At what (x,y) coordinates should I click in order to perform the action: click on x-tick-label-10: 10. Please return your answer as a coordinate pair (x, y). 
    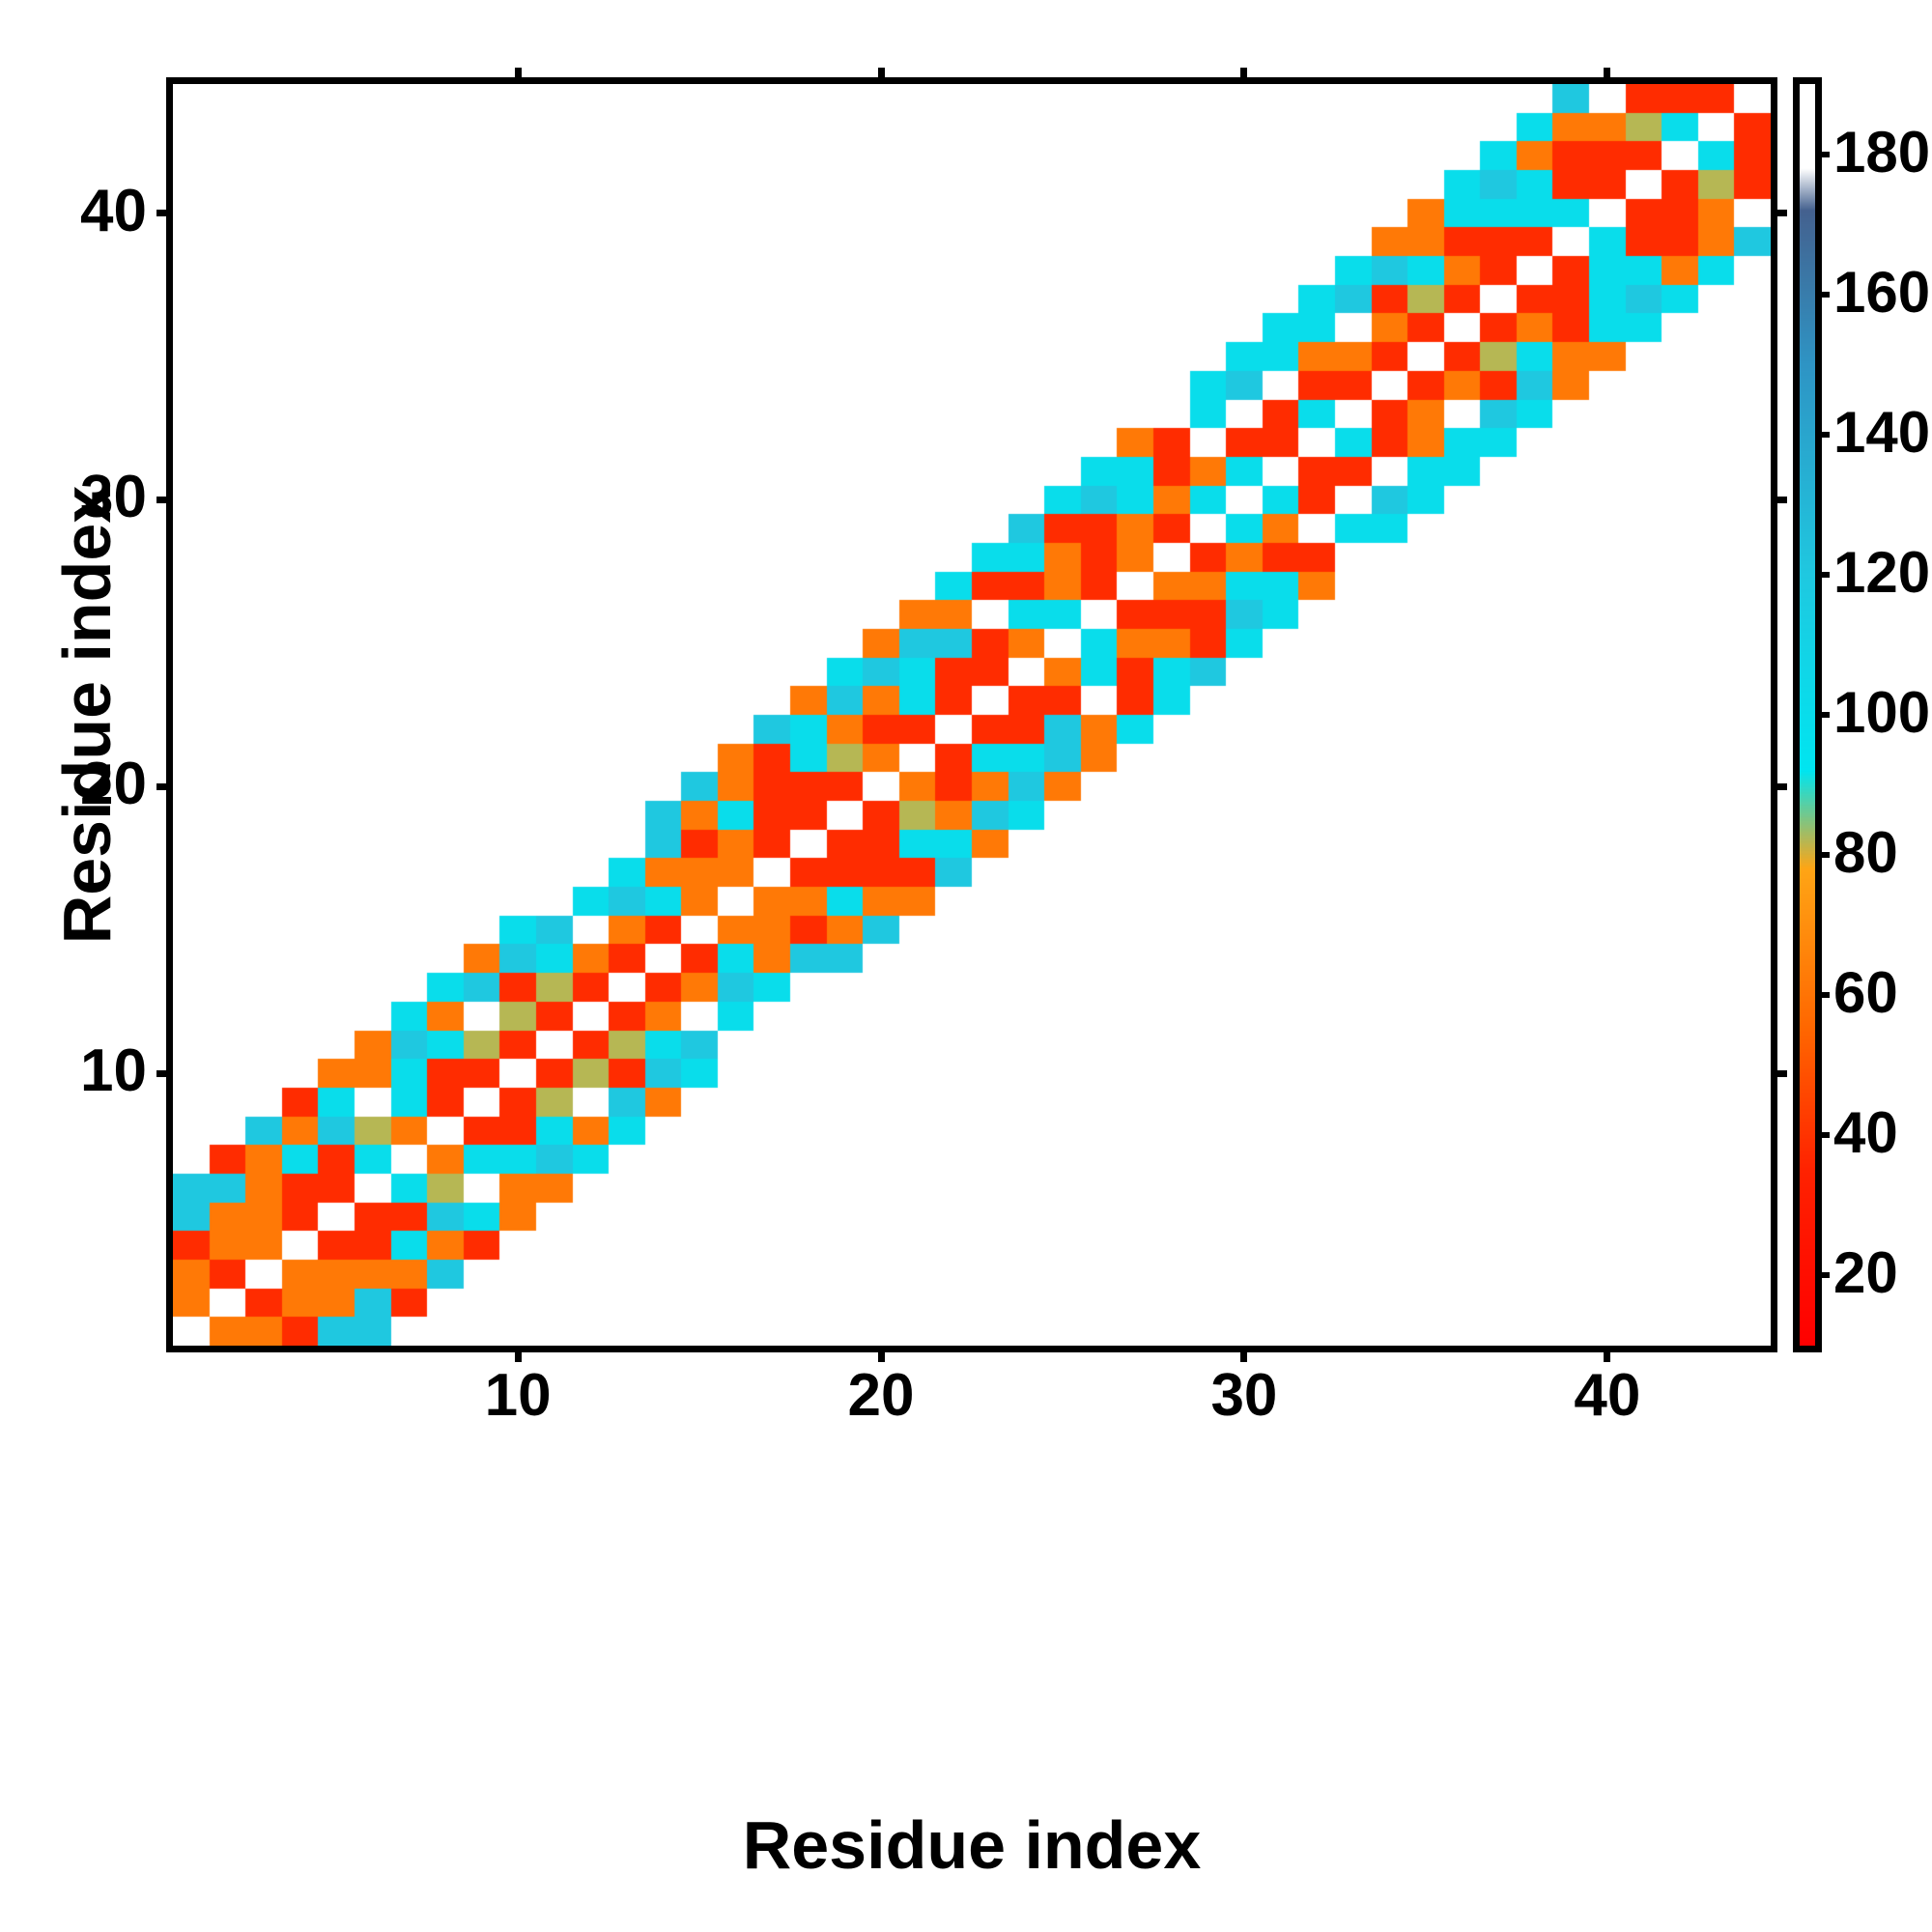
    Looking at the image, I should click on (518, 1395).